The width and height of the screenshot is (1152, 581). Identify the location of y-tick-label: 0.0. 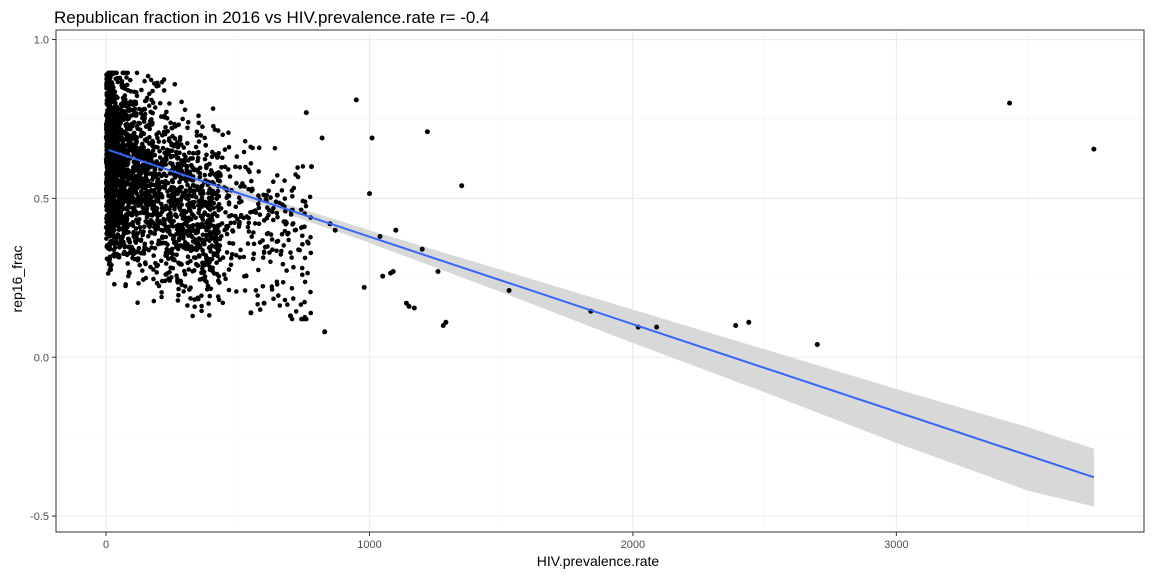
(41, 358).